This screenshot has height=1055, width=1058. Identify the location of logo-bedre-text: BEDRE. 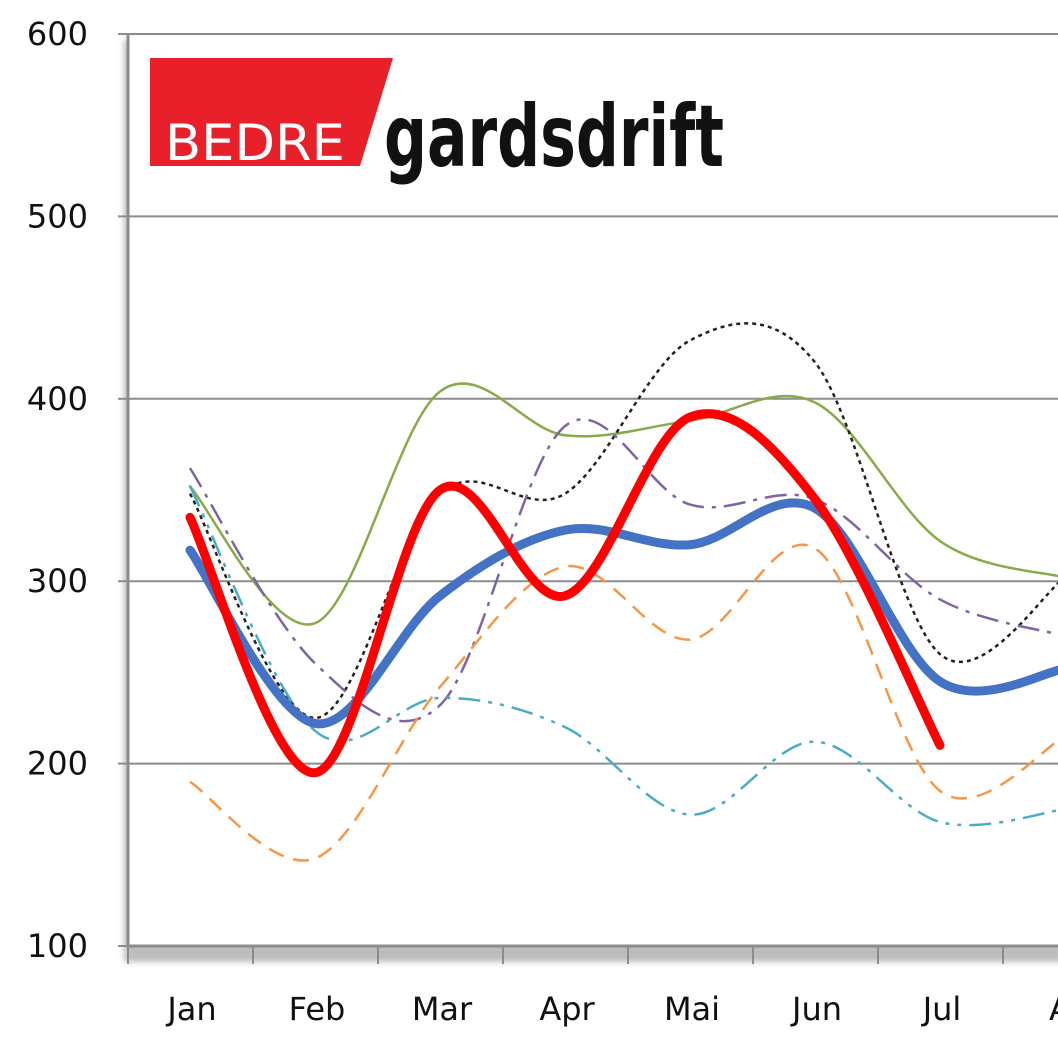
(255, 143).